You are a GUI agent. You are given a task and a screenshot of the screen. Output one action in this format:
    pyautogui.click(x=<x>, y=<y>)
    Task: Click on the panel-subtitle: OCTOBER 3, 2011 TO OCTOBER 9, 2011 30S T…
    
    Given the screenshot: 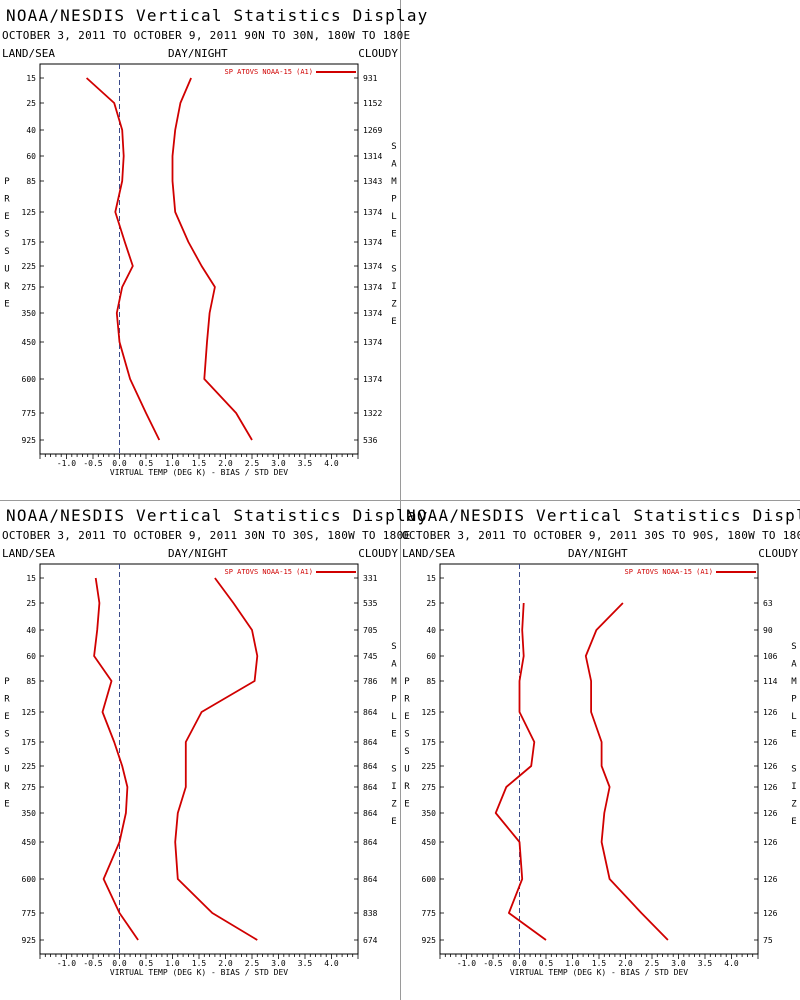 What is the action you would take?
    pyautogui.click(x=601, y=535)
    